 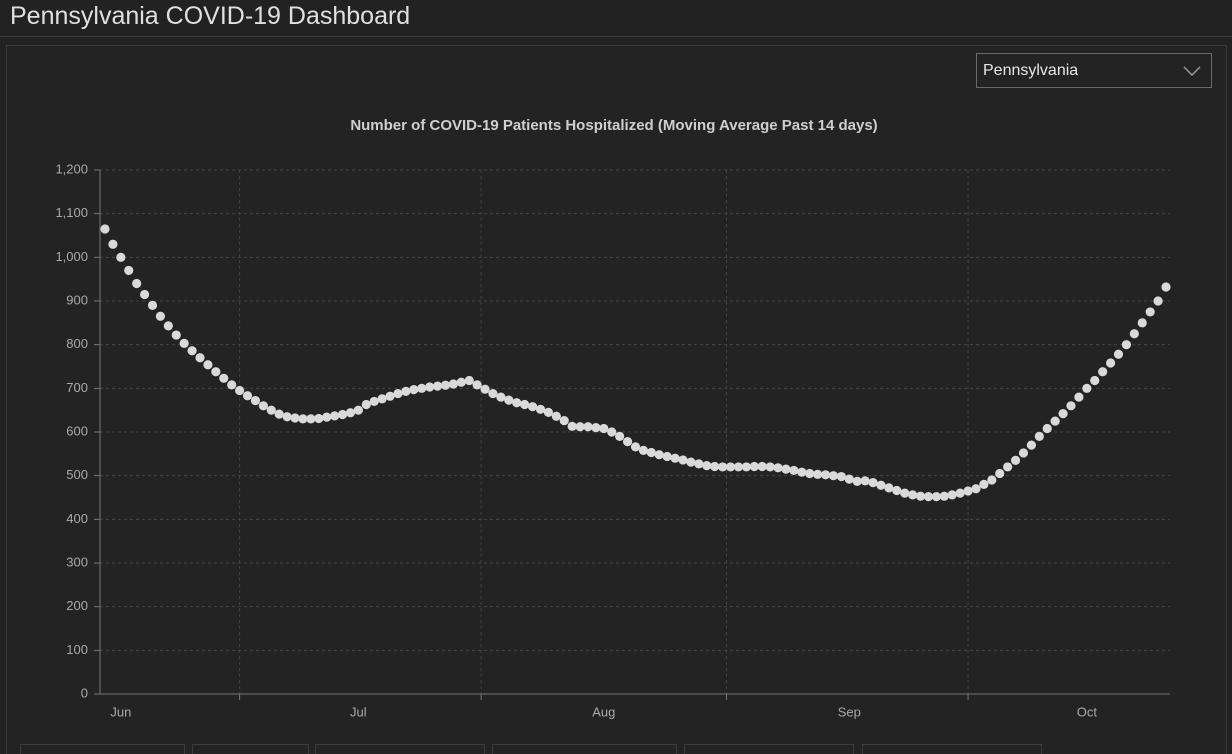 I want to click on y-tick-label: 100, so click(x=77, y=649).